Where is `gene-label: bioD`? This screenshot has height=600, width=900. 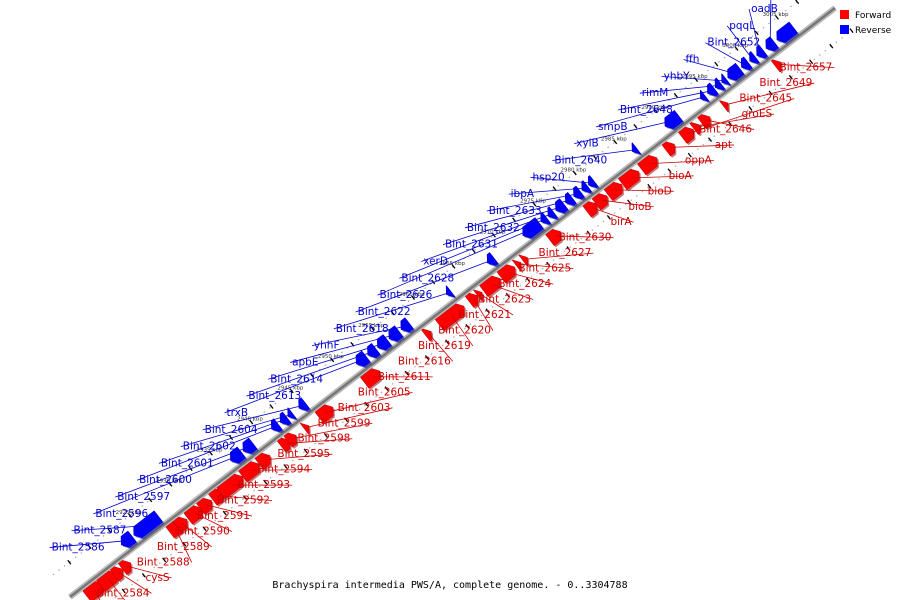
gene-label: bioD is located at coordinates (660, 191).